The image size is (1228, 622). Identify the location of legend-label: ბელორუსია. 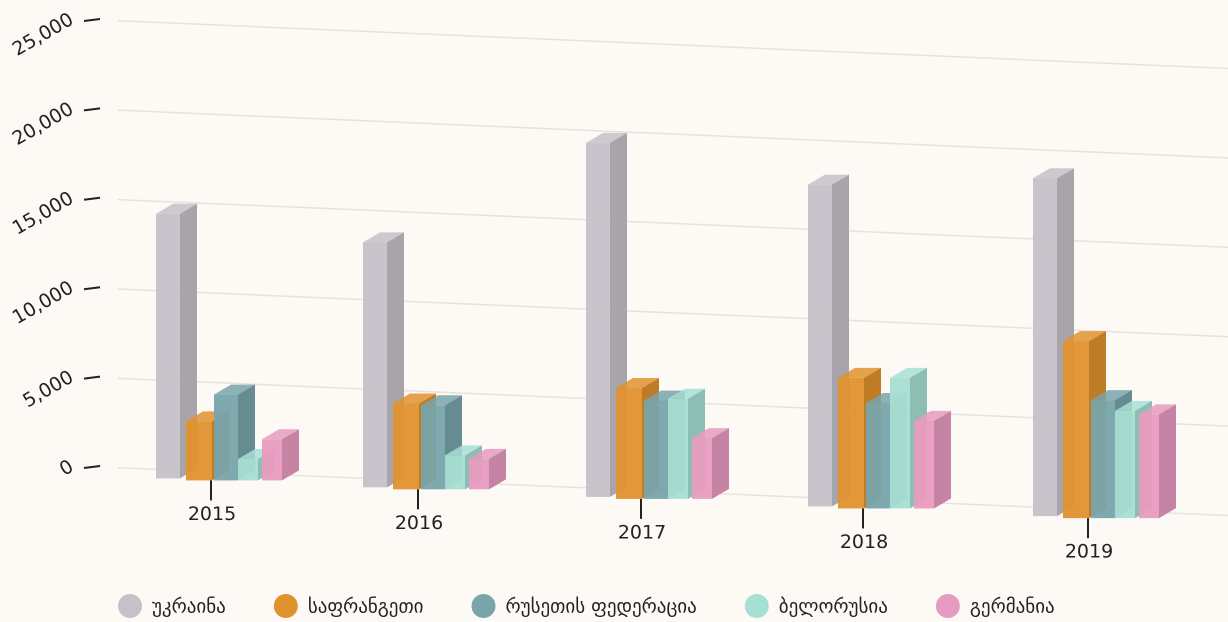
(833, 607).